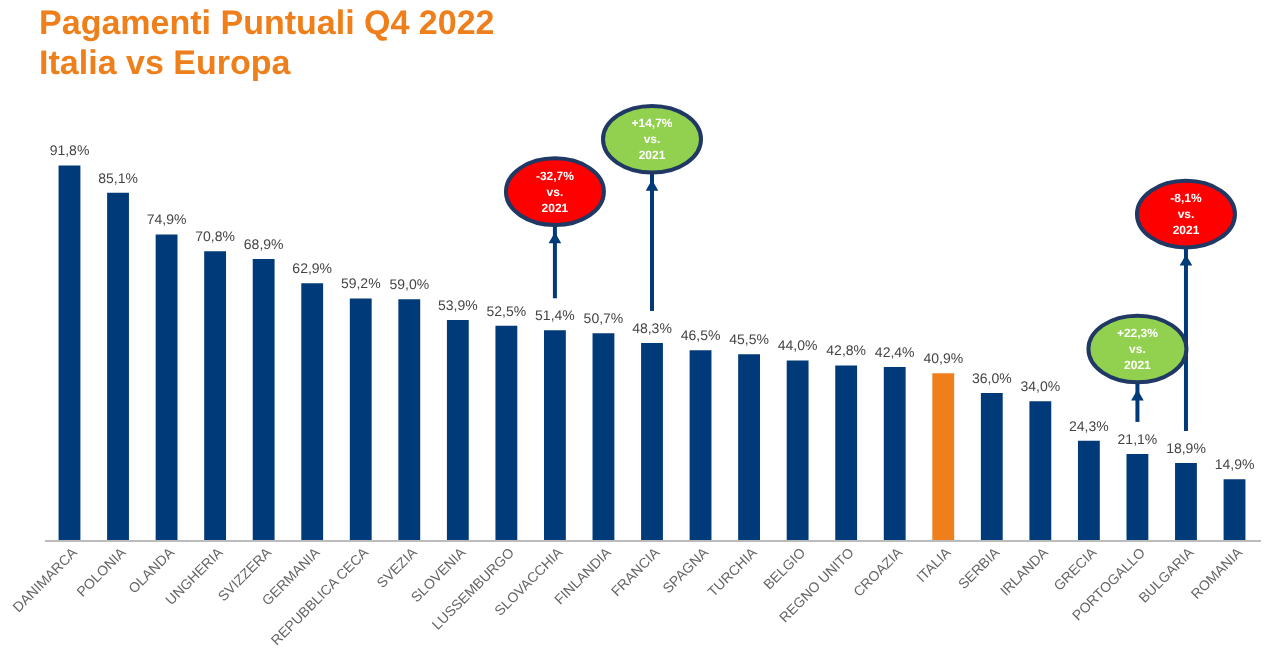  What do you see at coordinates (267, 22) in the screenshot?
I see `chart-title: Pagamenti Puntuali Q4 2022` at bounding box center [267, 22].